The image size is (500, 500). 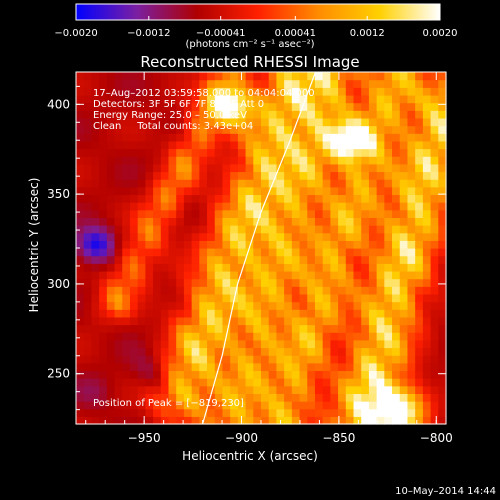 I want to click on annotation-clean: Clean Total counts: 3.43e+04, so click(x=173, y=126).